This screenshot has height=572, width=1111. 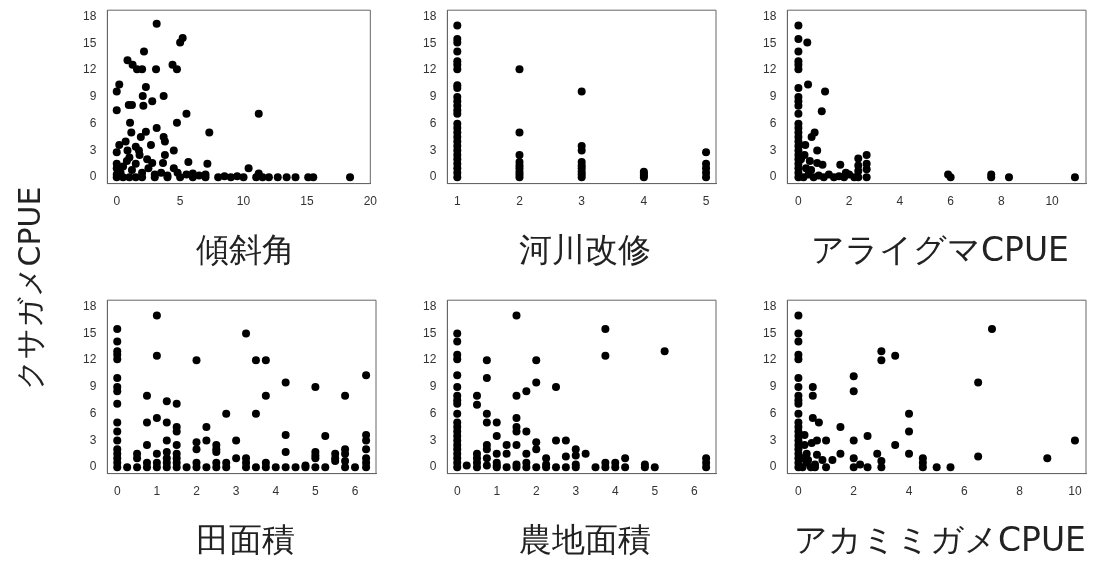 What do you see at coordinates (245, 540) in the screenshot?
I see `x-axis-title: 田面積` at bounding box center [245, 540].